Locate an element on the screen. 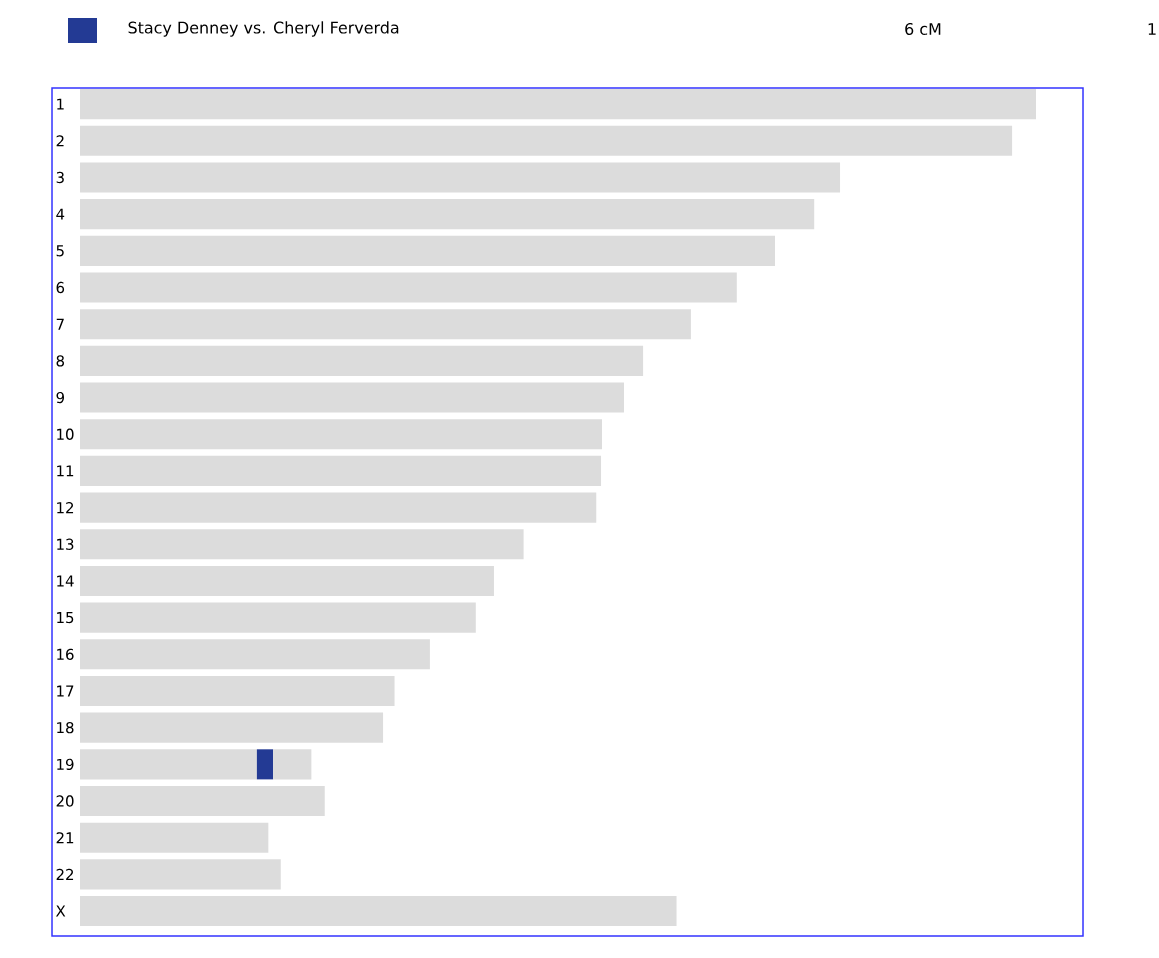 This screenshot has width=1159, height=958. legend-label: Stacy Denney vs. Cheryl Ferverda is located at coordinates (263, 29).